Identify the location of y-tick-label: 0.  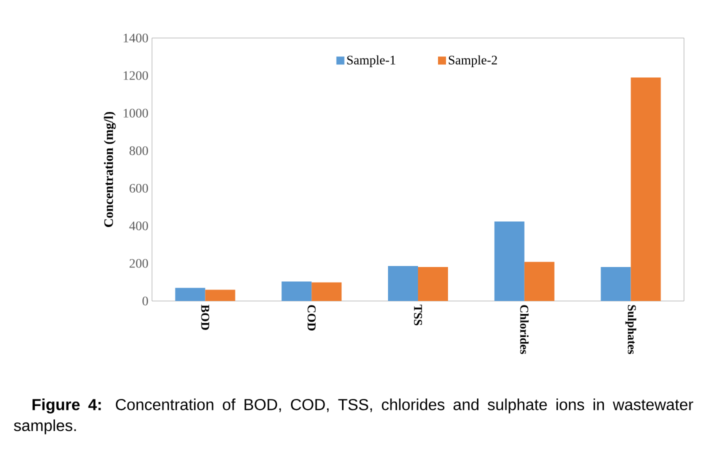
(145, 301).